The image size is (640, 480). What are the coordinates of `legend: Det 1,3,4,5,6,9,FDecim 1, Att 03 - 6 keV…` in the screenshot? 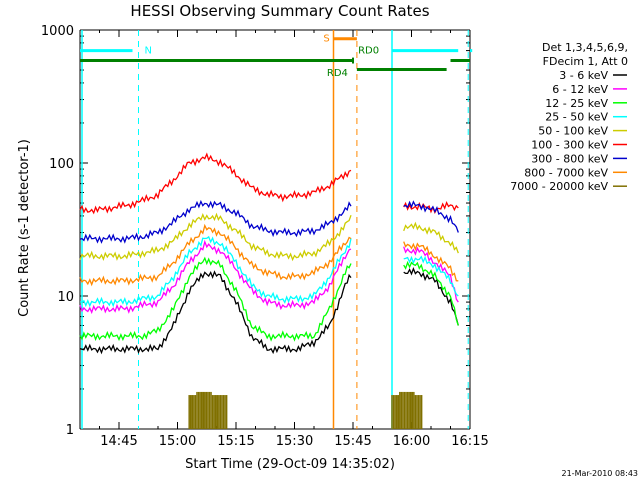 It's located at (569, 117).